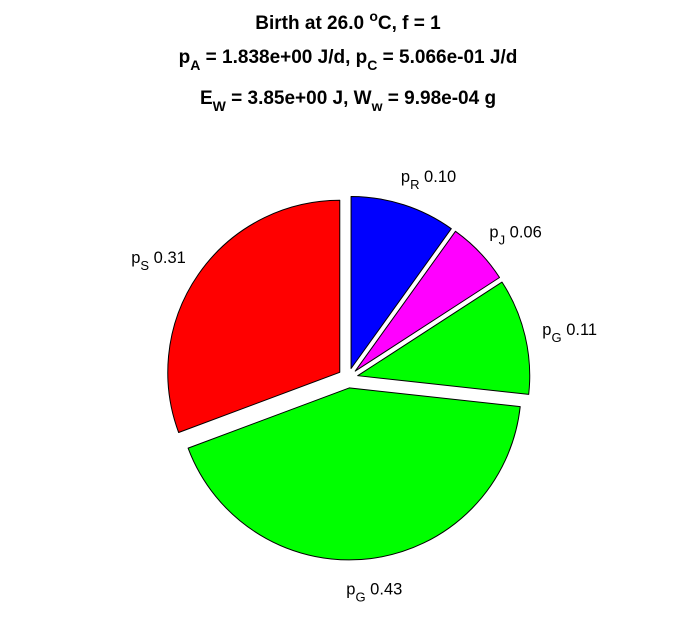 This screenshot has width=696, height=618. What do you see at coordinates (348, 101) in the screenshot?
I see `title-line-3: EW = 3.85e+00 J, Ww = 9.98e-04 g` at bounding box center [348, 101].